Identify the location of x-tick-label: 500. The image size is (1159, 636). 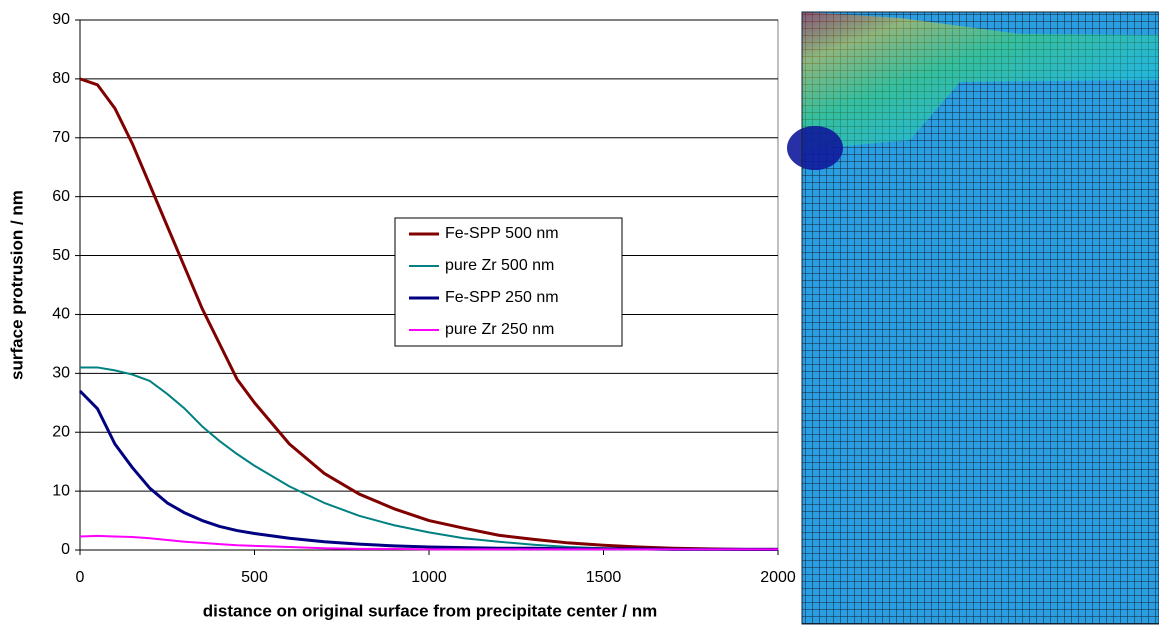
(254, 577).